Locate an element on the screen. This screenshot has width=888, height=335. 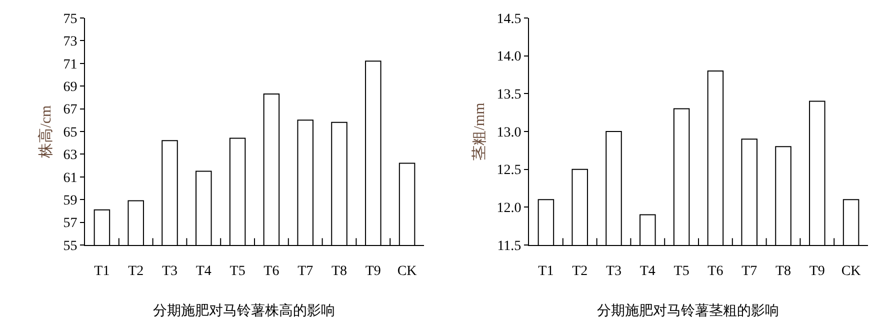
text: 分期施肥对马铃薯株高的影响 is located at coordinates (244, 310).